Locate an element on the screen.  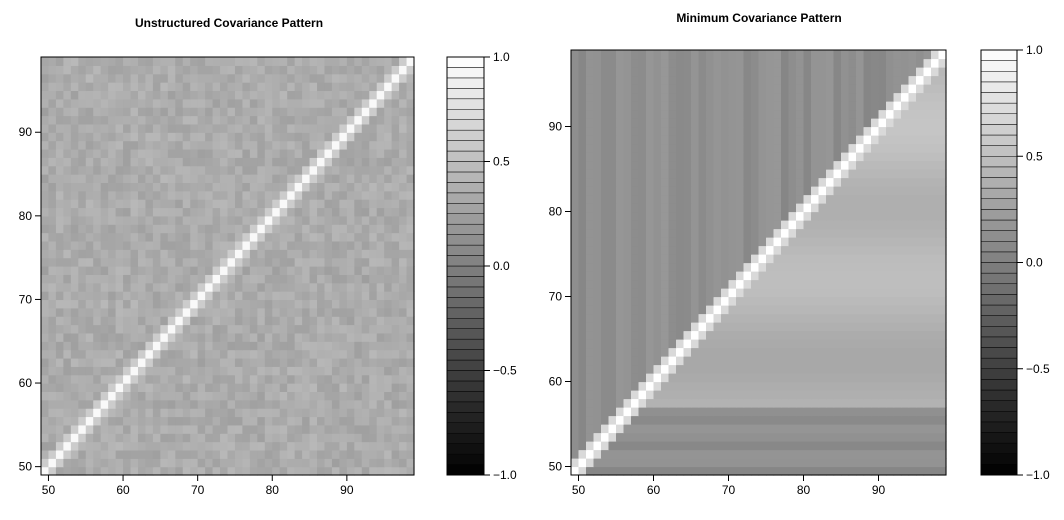
colorbar-level is located at coordinates (465, 428).